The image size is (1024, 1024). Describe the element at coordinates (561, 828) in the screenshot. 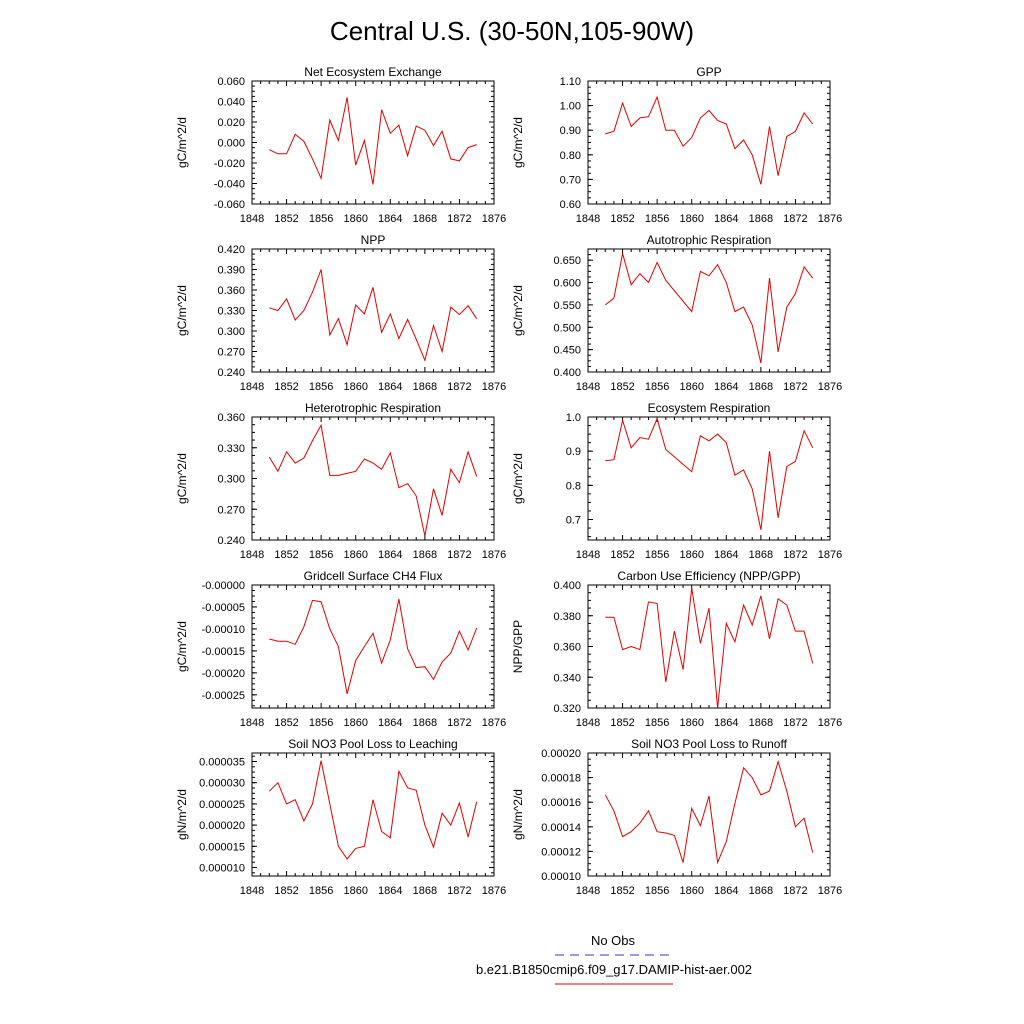

I see `y-tick-label: 0.00014` at that location.